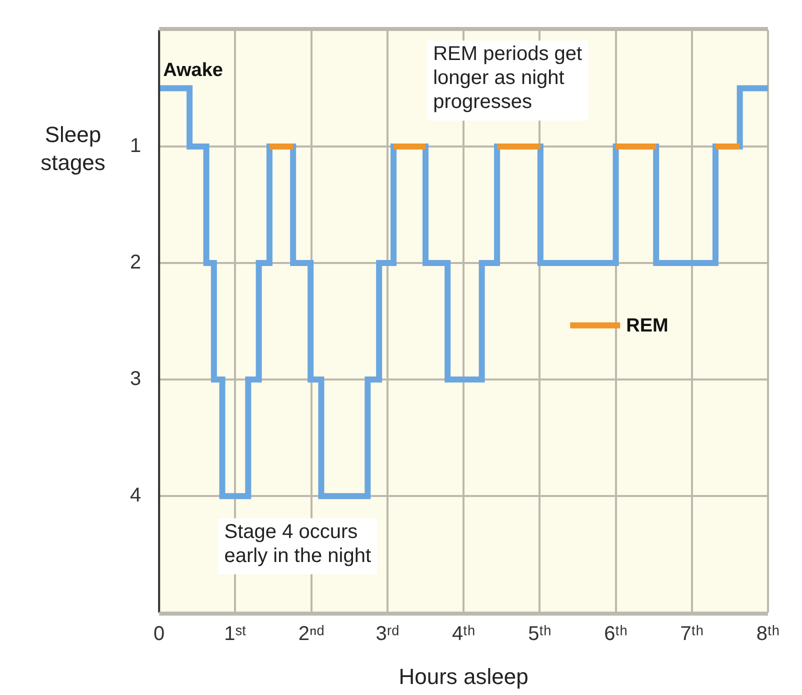 The height and width of the screenshot is (695, 802). What do you see at coordinates (136, 263) in the screenshot?
I see `y-tick-label: 2` at bounding box center [136, 263].